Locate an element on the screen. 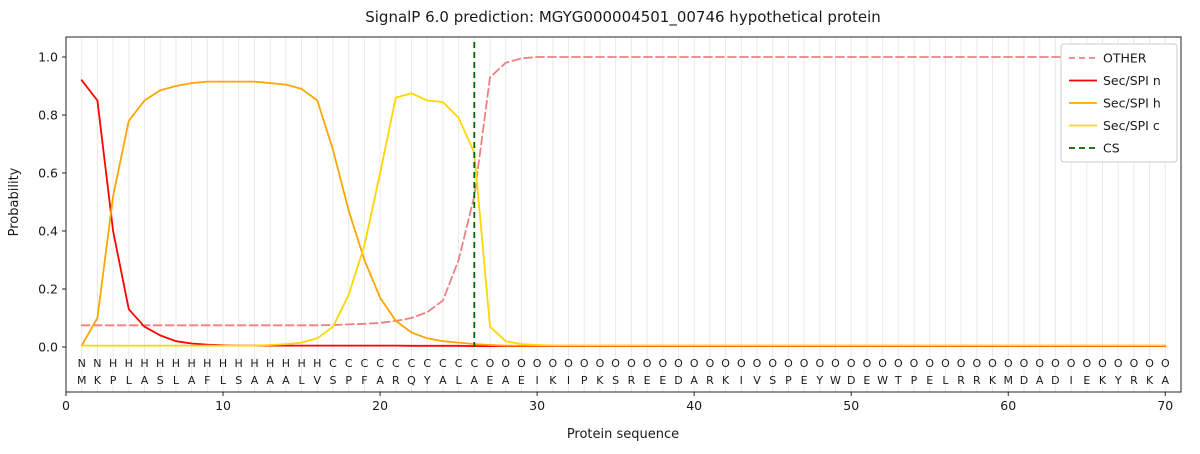  legend-label: OTHER is located at coordinates (1125, 58).